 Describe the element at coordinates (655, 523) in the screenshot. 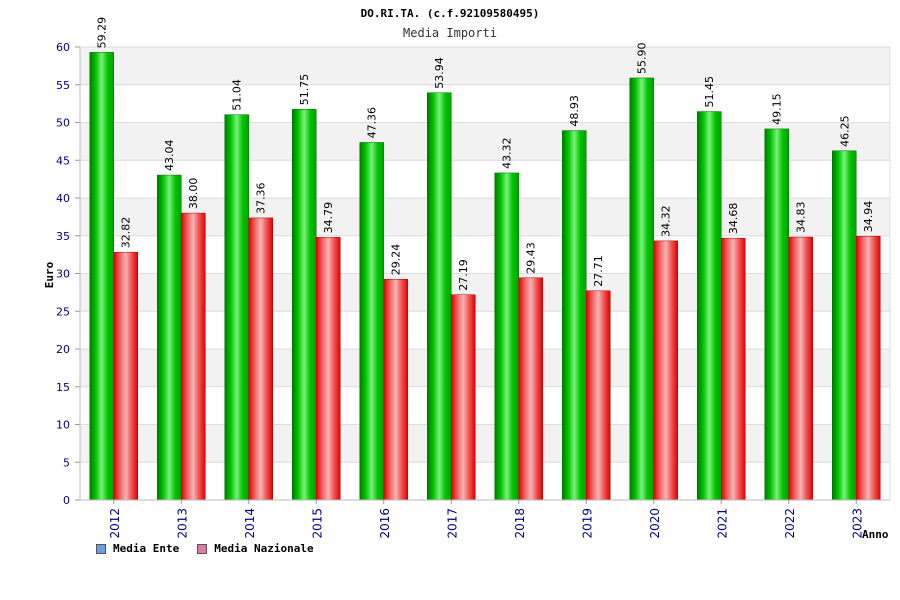

I see `x-tick-label-2020: 2020` at that location.